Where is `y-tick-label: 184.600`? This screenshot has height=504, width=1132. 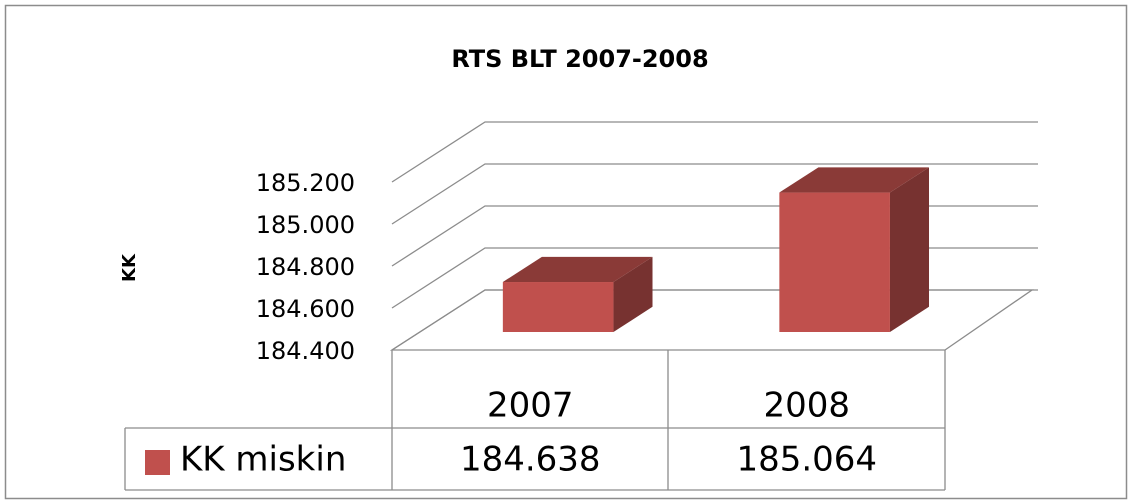 y-tick-label: 184.600 is located at coordinates (305, 309).